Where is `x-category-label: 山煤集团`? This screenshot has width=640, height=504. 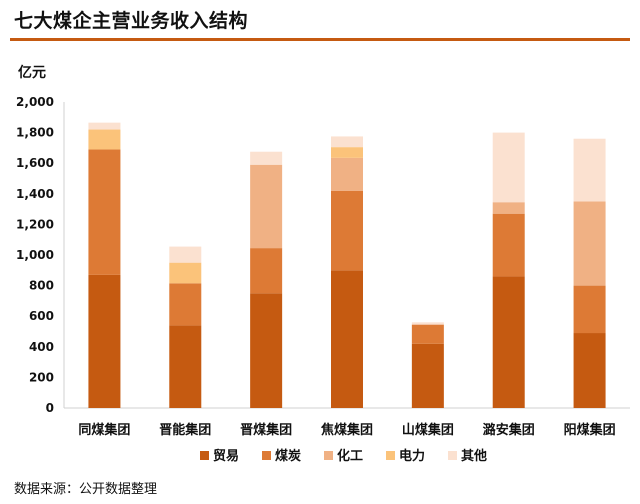 x-category-label: 山煤集团 is located at coordinates (428, 430).